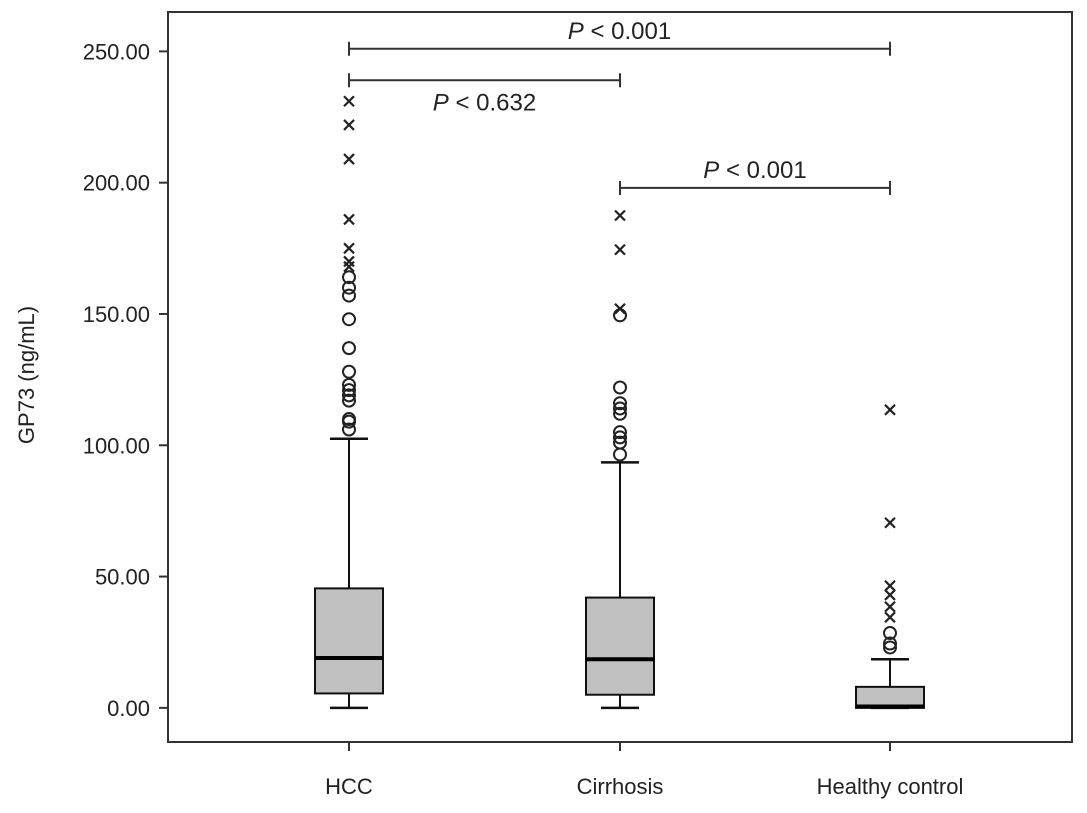  I want to click on x-category-label: Healthy control, so click(890, 786).